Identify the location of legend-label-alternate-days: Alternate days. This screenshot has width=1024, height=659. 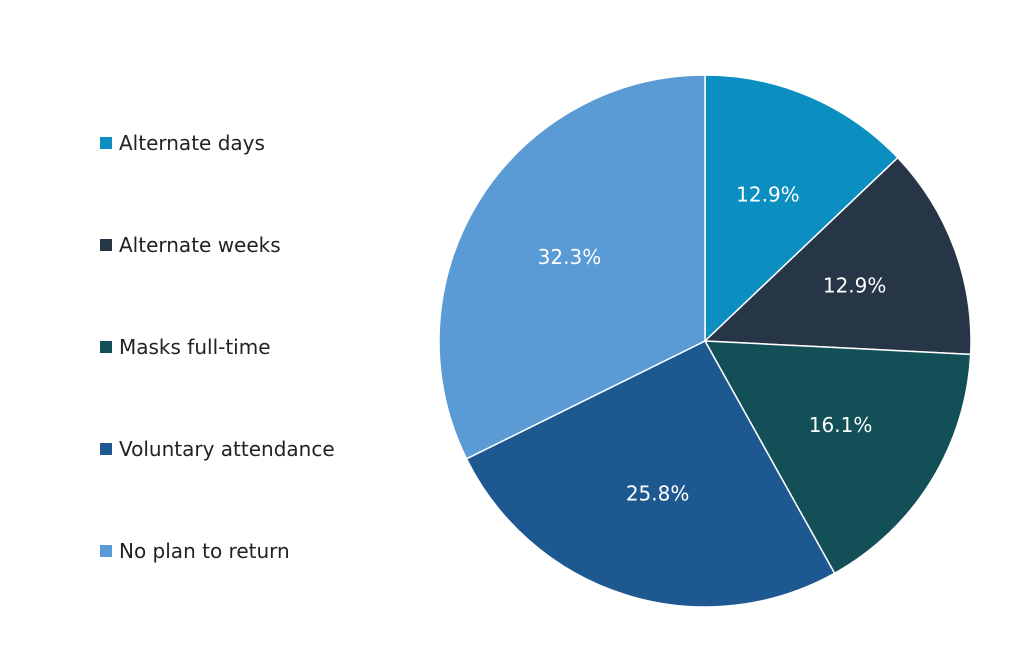
(192, 143).